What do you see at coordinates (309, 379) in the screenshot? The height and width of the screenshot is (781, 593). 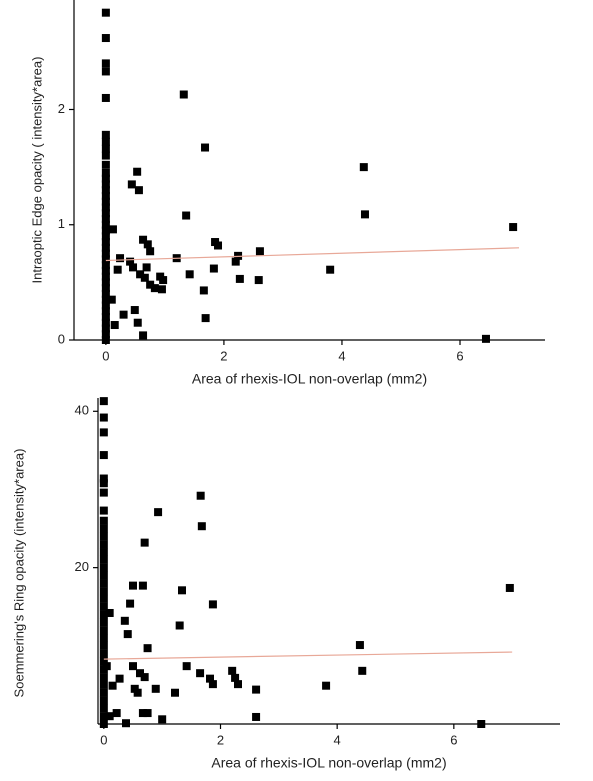 I see `x-axis-label: Area of rhexis-IOL non-overlap (mm2)` at bounding box center [309, 379].